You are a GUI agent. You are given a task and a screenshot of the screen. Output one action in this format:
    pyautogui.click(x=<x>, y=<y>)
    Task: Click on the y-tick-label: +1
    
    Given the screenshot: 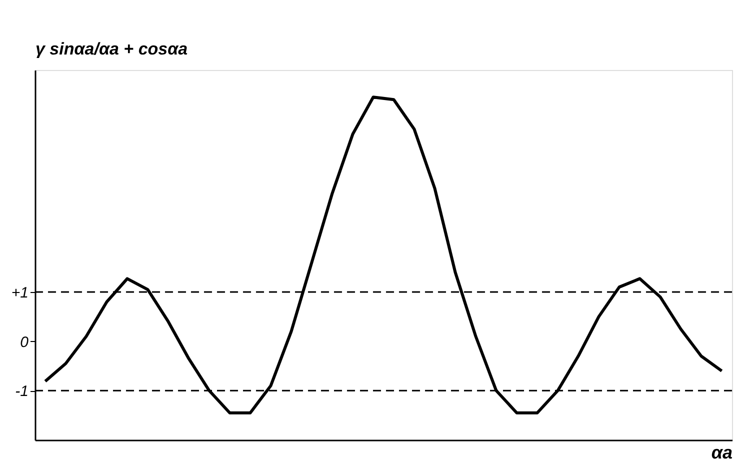 What is the action you would take?
    pyautogui.click(x=19, y=293)
    